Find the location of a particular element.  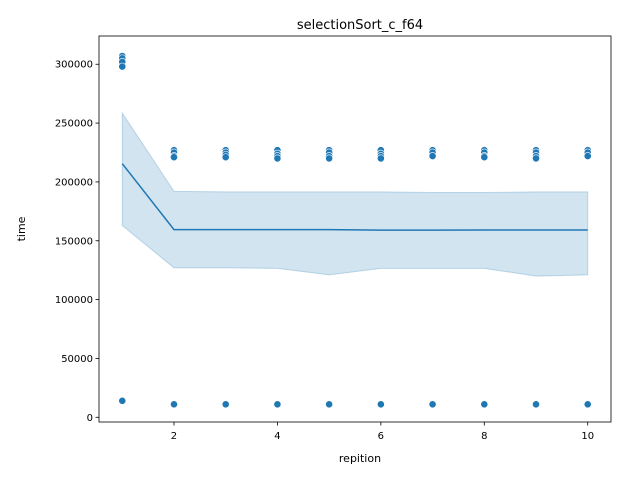

y-tick-label: 300000 is located at coordinates (74, 65).